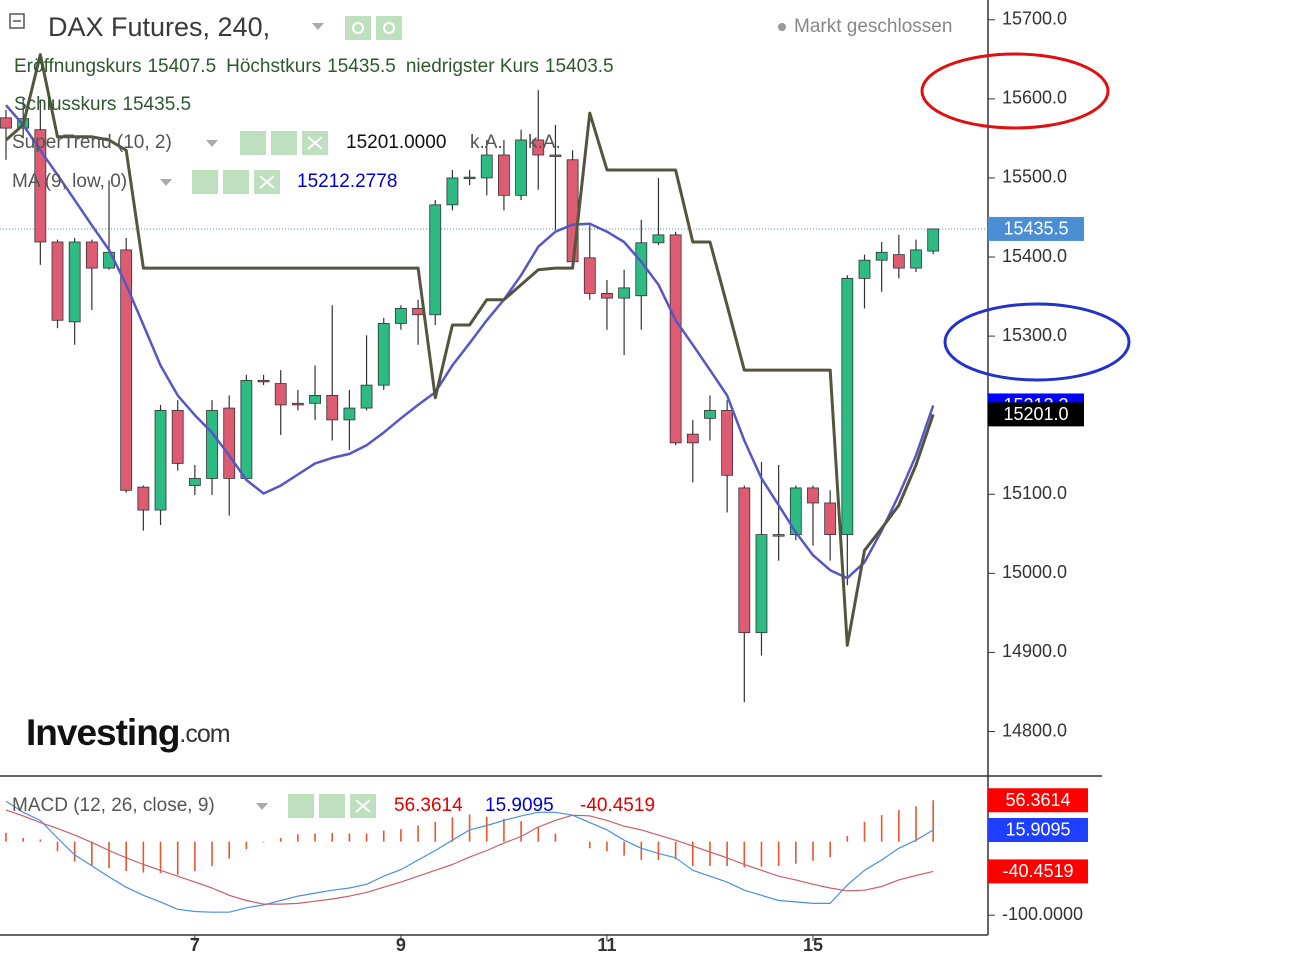 This screenshot has width=1315, height=956. Describe the element at coordinates (159, 27) in the screenshot. I see `chart-title: DAX Futures, 240,` at that location.